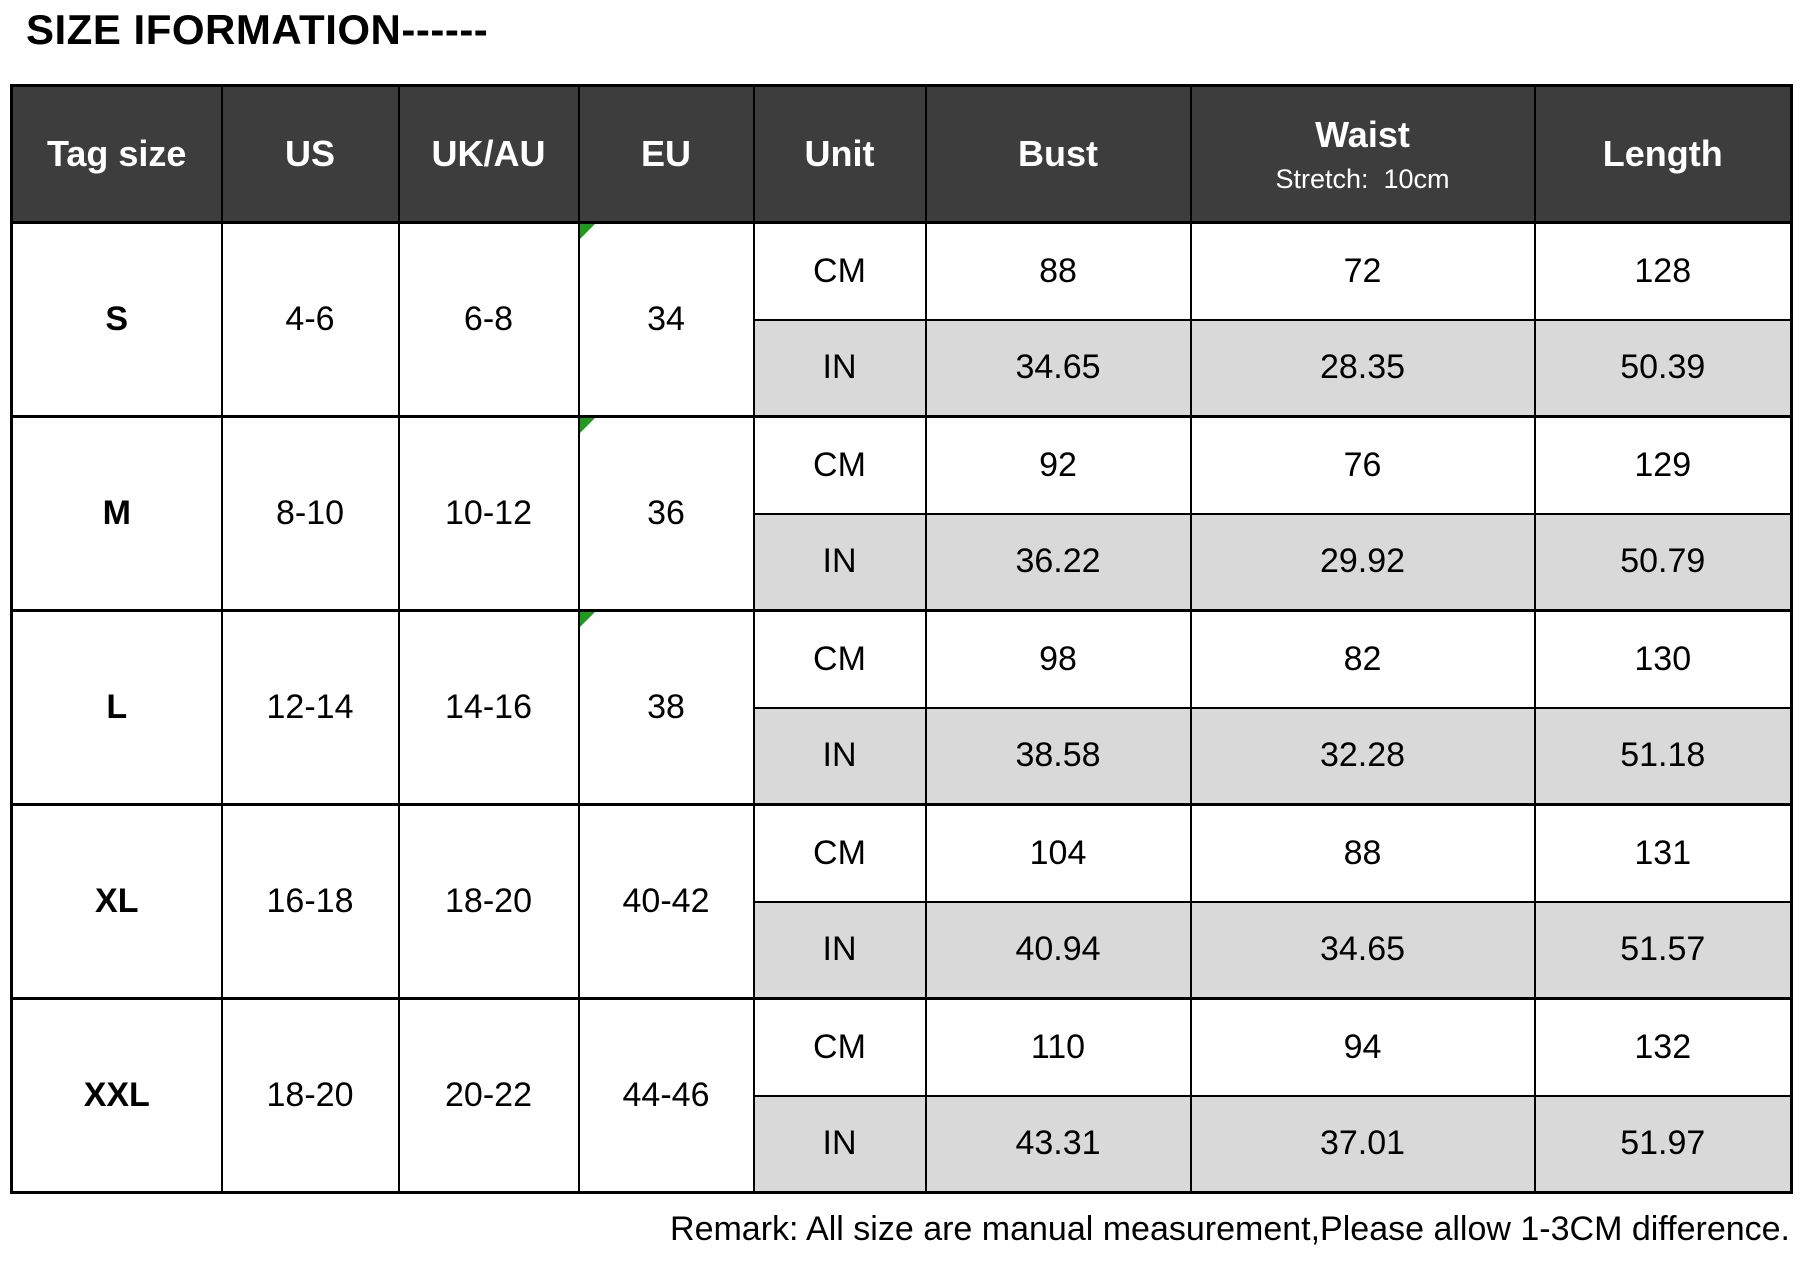 Image resolution: width=1800 pixels, height=1275 pixels. I want to click on cell-tag-size: L, so click(116, 707).